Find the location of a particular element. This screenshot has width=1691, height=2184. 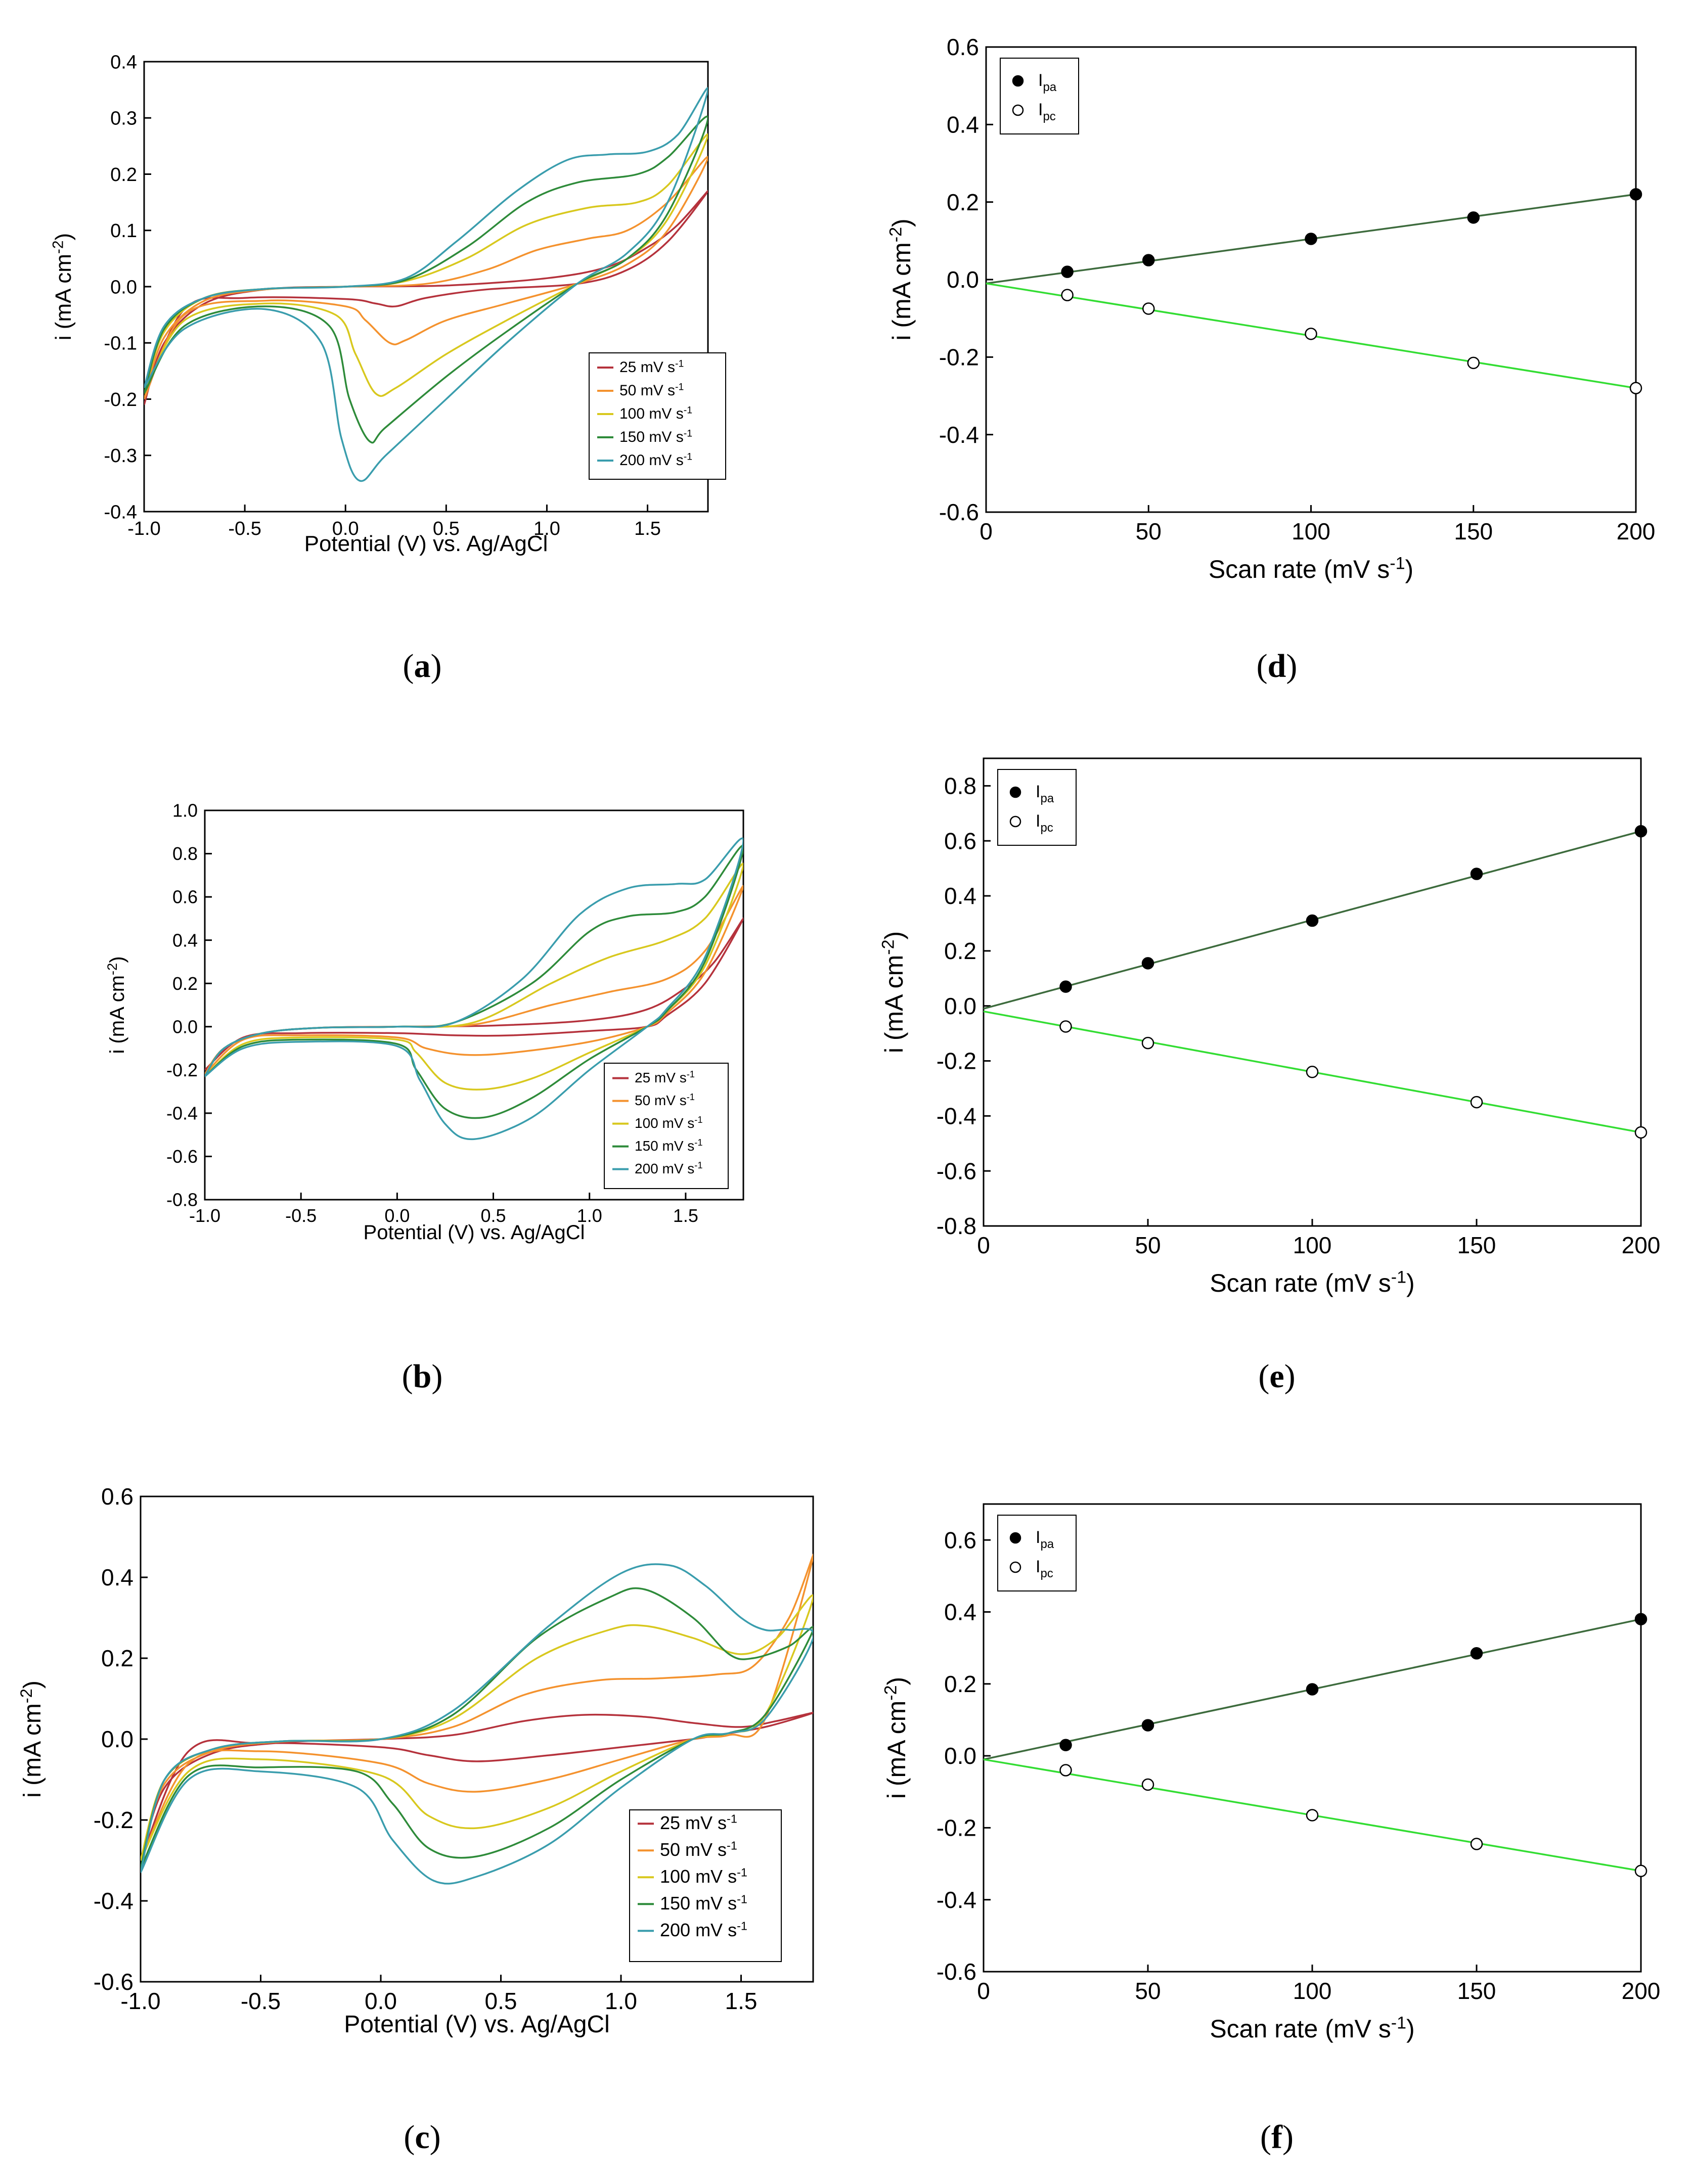

y-tick-label: -0.1 is located at coordinates (120, 343).